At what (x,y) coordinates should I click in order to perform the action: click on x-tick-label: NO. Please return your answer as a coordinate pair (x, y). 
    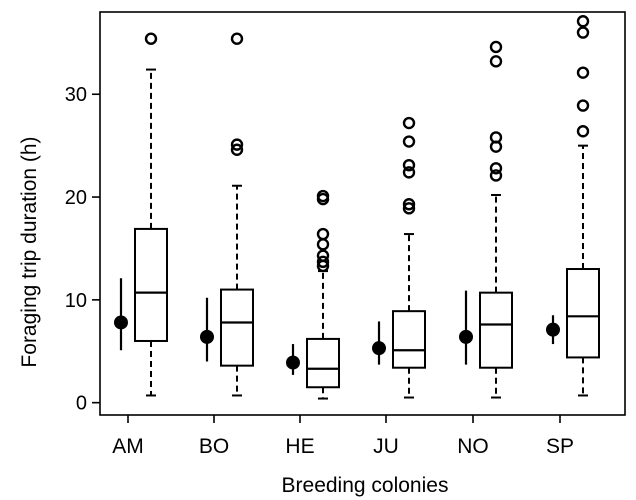
    Looking at the image, I should click on (473, 446).